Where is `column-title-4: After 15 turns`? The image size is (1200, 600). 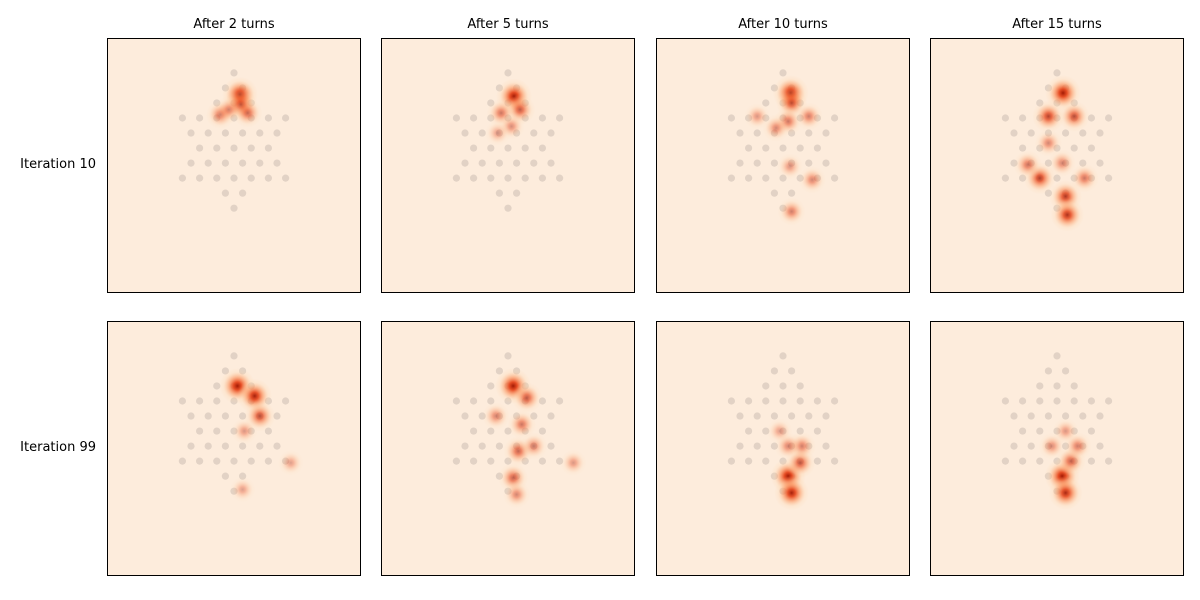
column-title-4: After 15 turns is located at coordinates (1057, 24).